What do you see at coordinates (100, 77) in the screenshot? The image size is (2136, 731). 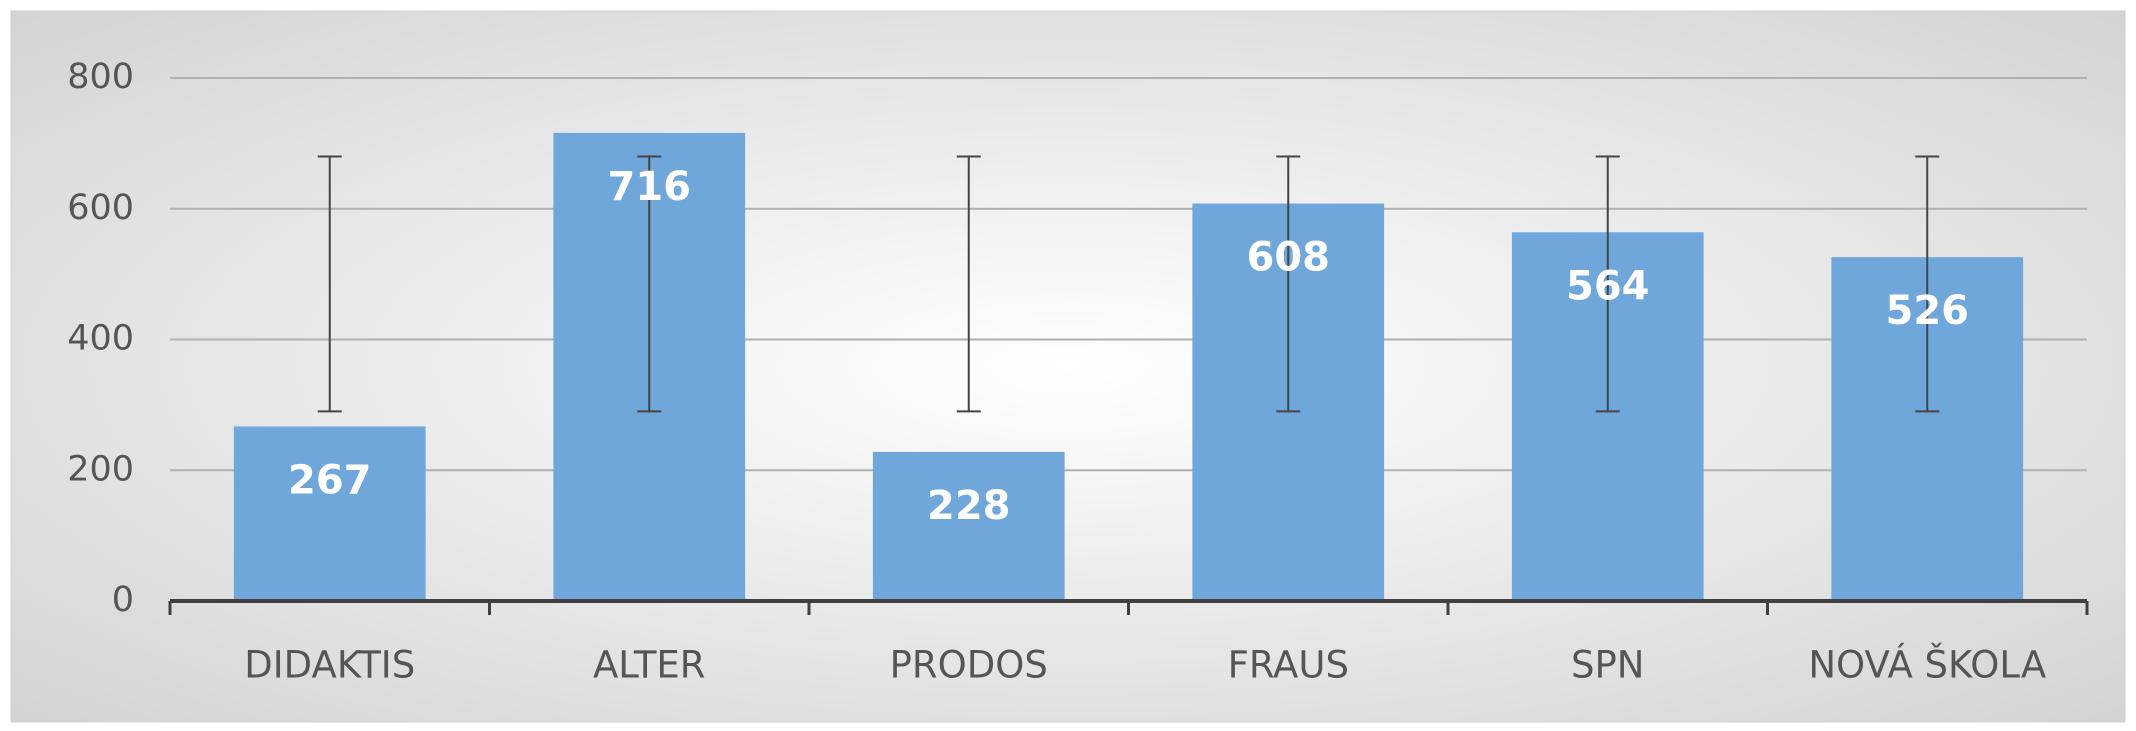 I see `y-tick-label: 800` at bounding box center [100, 77].